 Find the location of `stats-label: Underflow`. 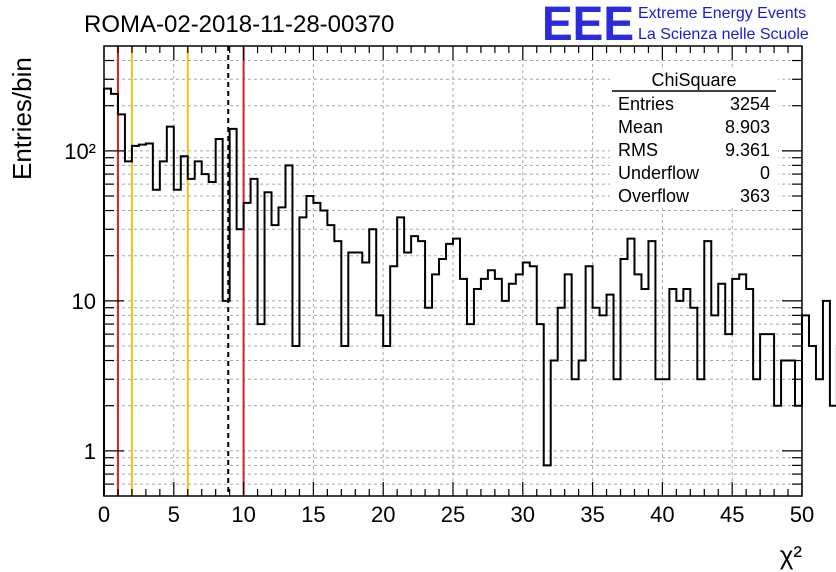

stats-label: Underflow is located at coordinates (659, 173).